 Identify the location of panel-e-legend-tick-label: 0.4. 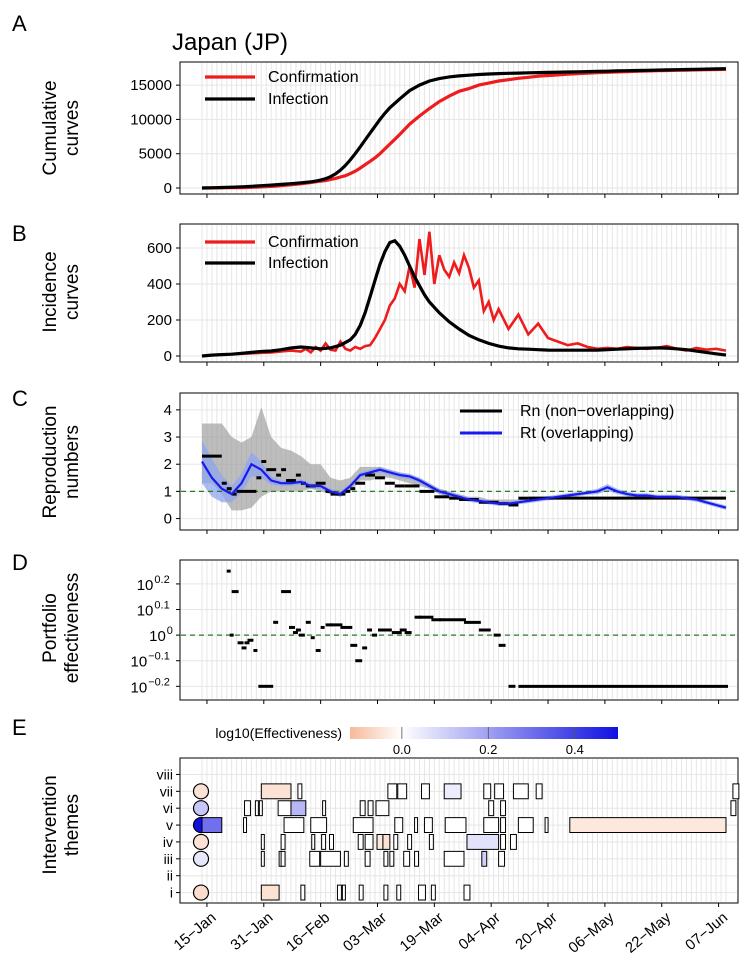
(575, 749).